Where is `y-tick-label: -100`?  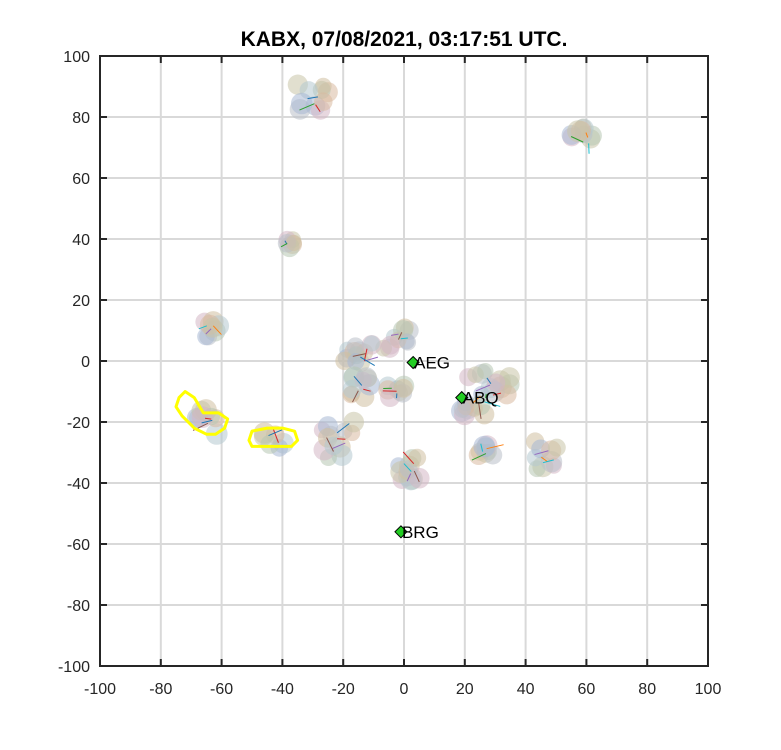
y-tick-label: -100 is located at coordinates (74, 667).